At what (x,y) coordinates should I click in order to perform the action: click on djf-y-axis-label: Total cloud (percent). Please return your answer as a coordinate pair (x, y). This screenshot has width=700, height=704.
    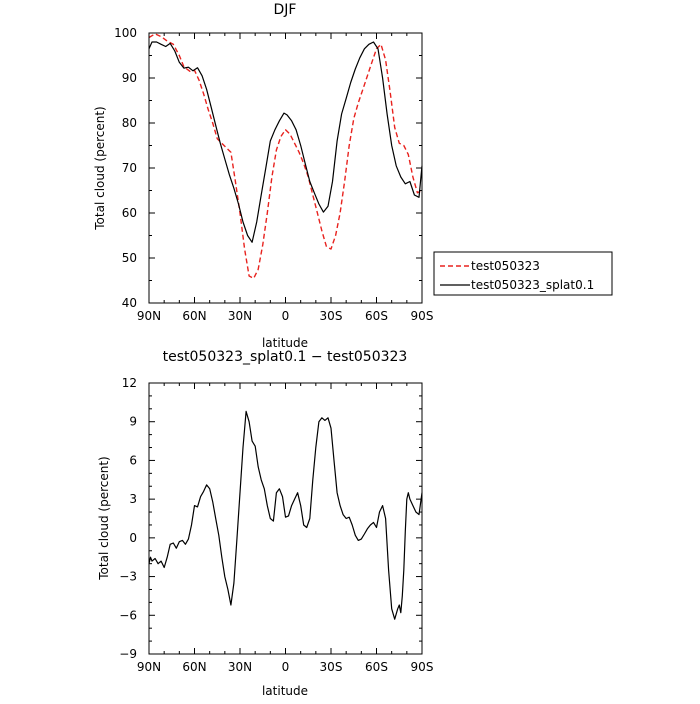
    Looking at the image, I should click on (100, 168).